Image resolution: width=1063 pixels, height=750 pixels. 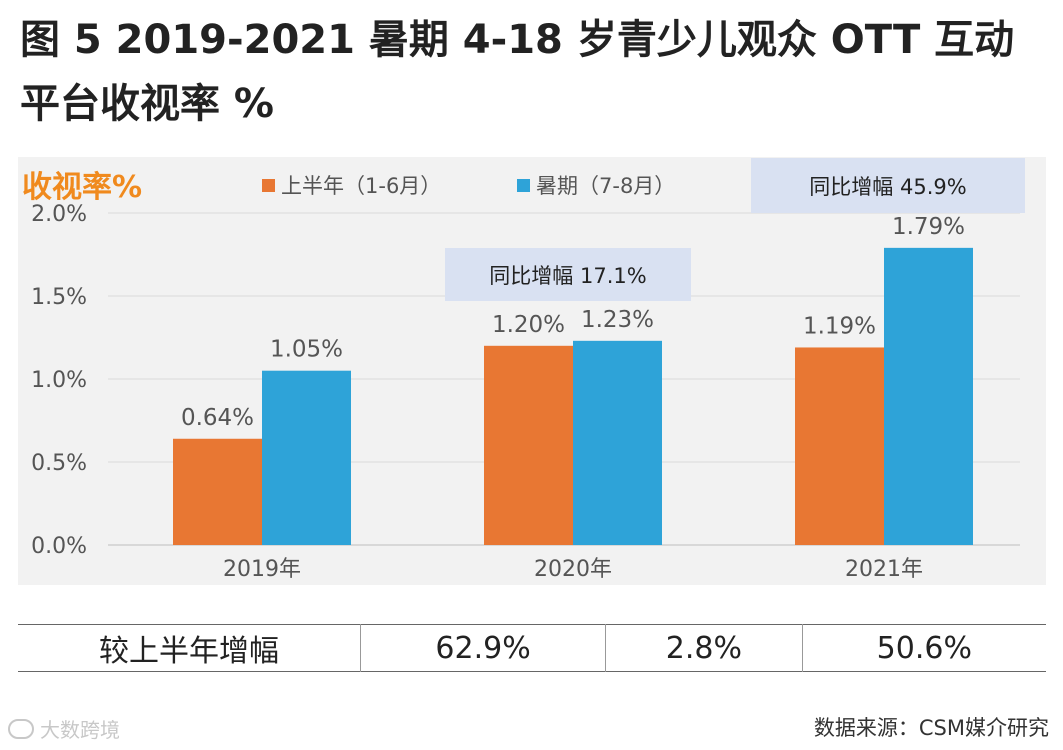 What do you see at coordinates (59, 297) in the screenshot?
I see `y-tick-label: 1.5%` at bounding box center [59, 297].